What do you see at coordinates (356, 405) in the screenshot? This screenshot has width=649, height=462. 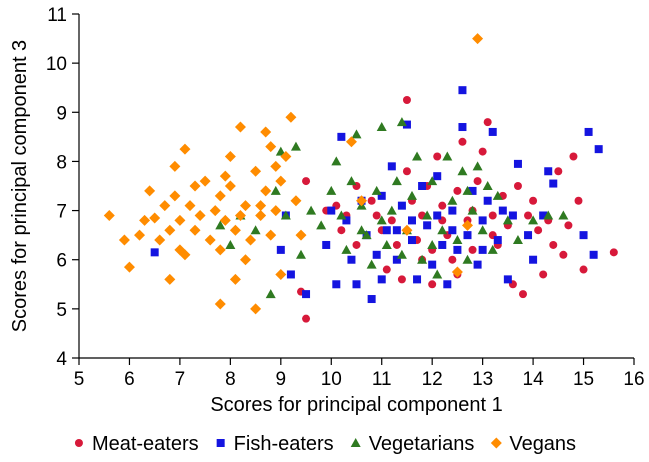 I see `x-axis-title: Scores for principal component 1` at bounding box center [356, 405].